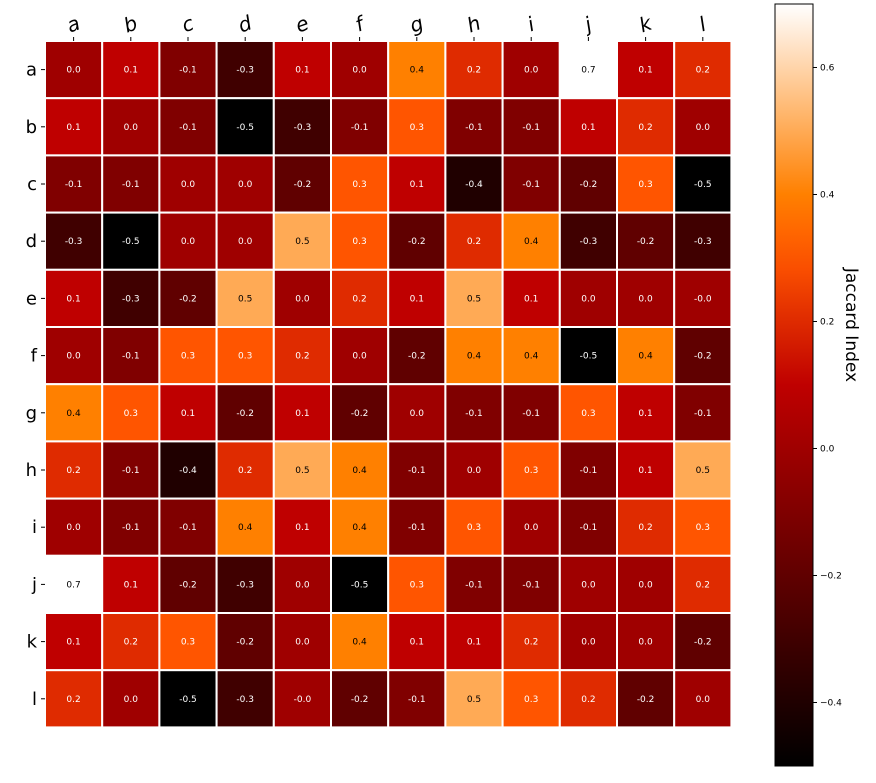 This screenshot has width=876, height=783. What do you see at coordinates (34, 584) in the screenshot?
I see `row-label: j` at bounding box center [34, 584].